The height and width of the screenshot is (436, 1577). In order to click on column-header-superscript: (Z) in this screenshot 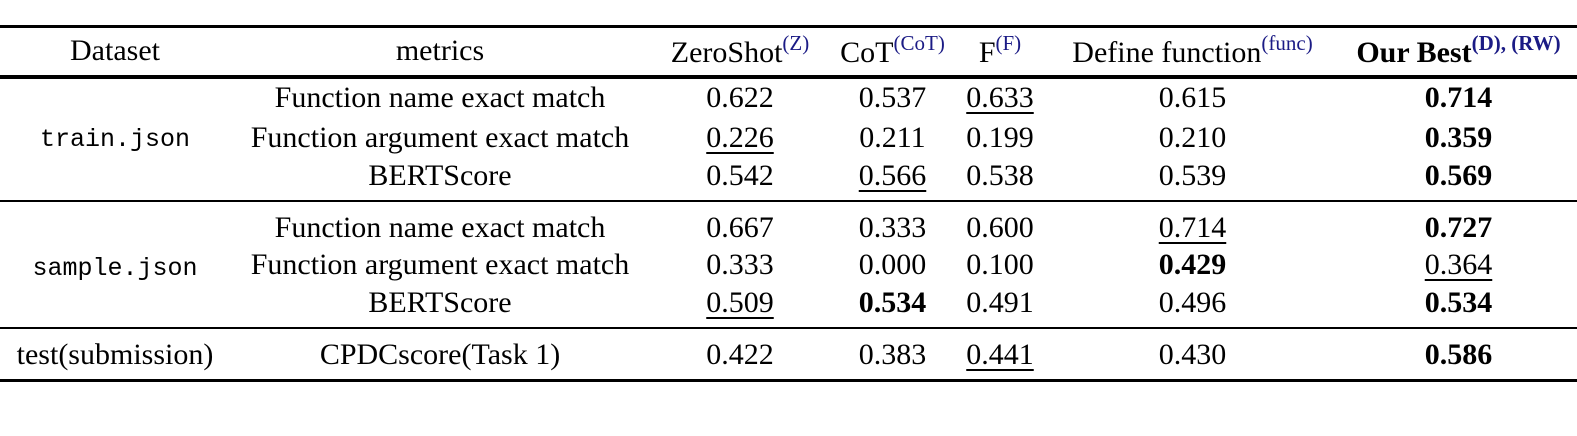, I will do `click(796, 43)`.